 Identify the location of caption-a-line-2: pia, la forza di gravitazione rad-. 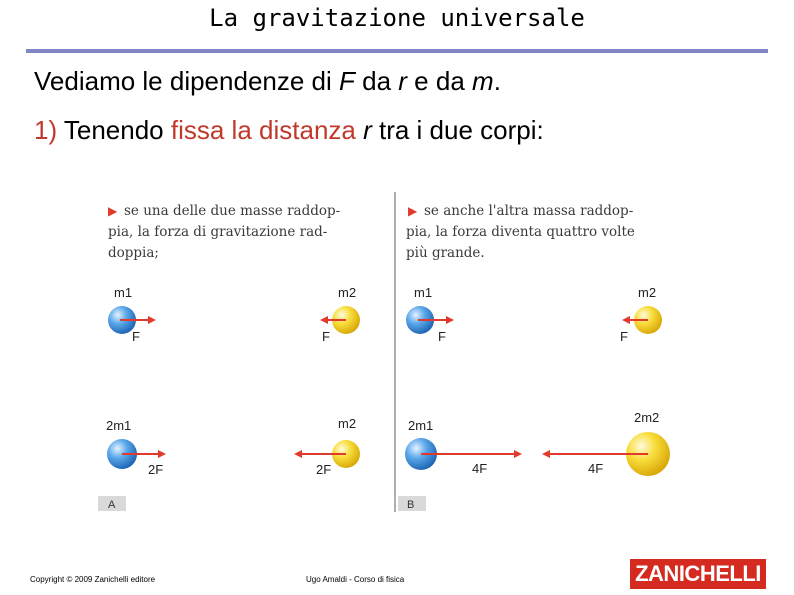
(217, 232).